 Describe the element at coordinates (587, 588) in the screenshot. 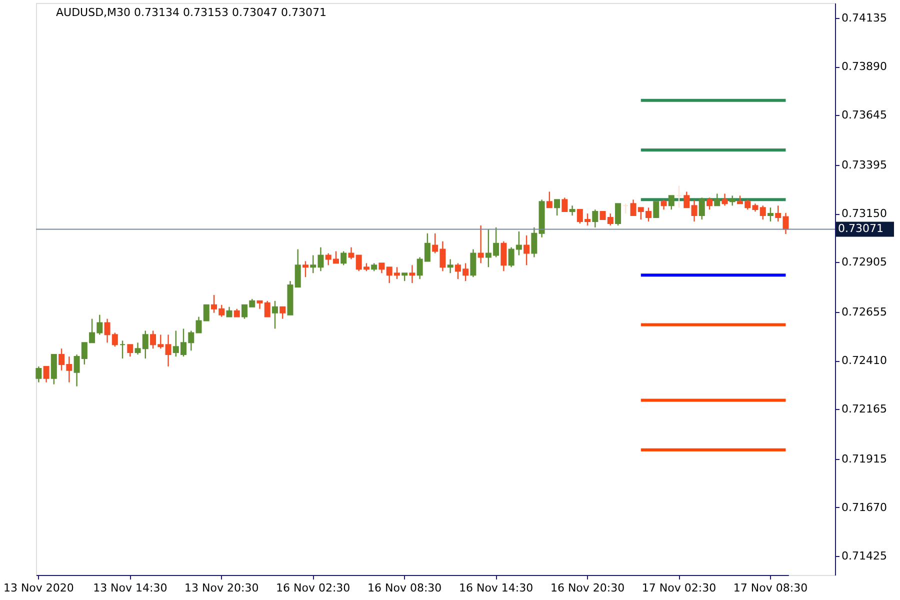

I see `x-tick-label: 16 Nov 20:30` at that location.